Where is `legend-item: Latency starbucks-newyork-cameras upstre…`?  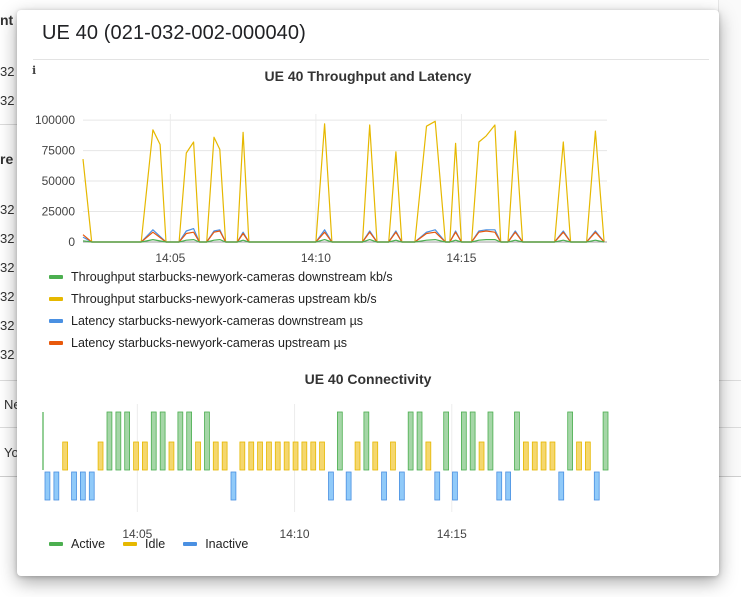 legend-item: Latency starbucks-newyork-cameras upstre… is located at coordinates (221, 343).